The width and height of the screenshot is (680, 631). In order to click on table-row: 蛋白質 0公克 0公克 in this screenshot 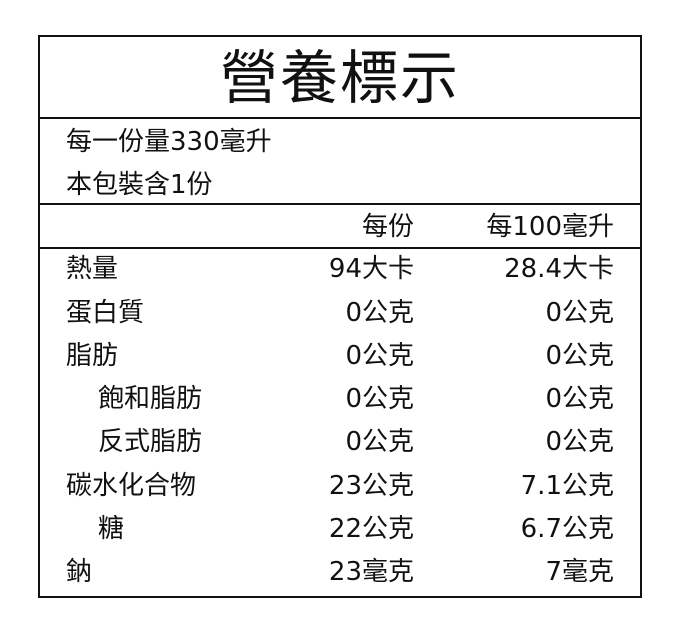, I will do `click(340, 313)`.